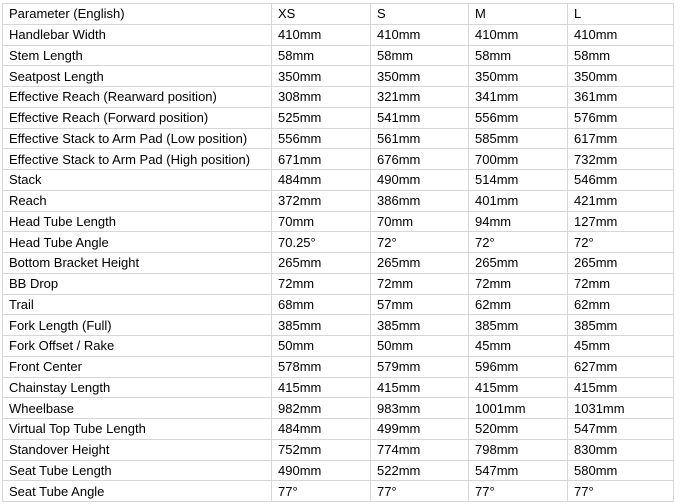 This screenshot has width=680, height=504. I want to click on value-cell: 561mm, so click(419, 138).